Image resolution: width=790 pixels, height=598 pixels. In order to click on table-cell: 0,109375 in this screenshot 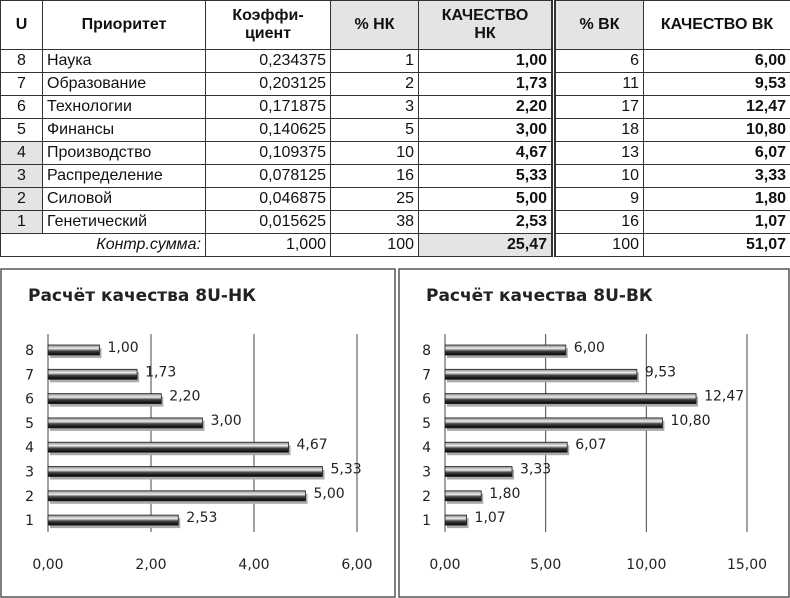, I will do `click(268, 153)`.